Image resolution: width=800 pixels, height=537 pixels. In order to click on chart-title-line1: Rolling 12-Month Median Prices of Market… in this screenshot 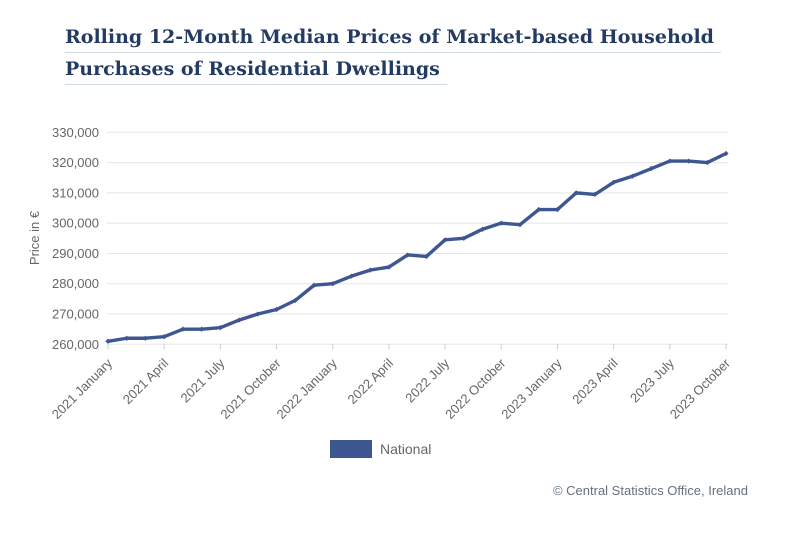, I will do `click(393, 39)`.